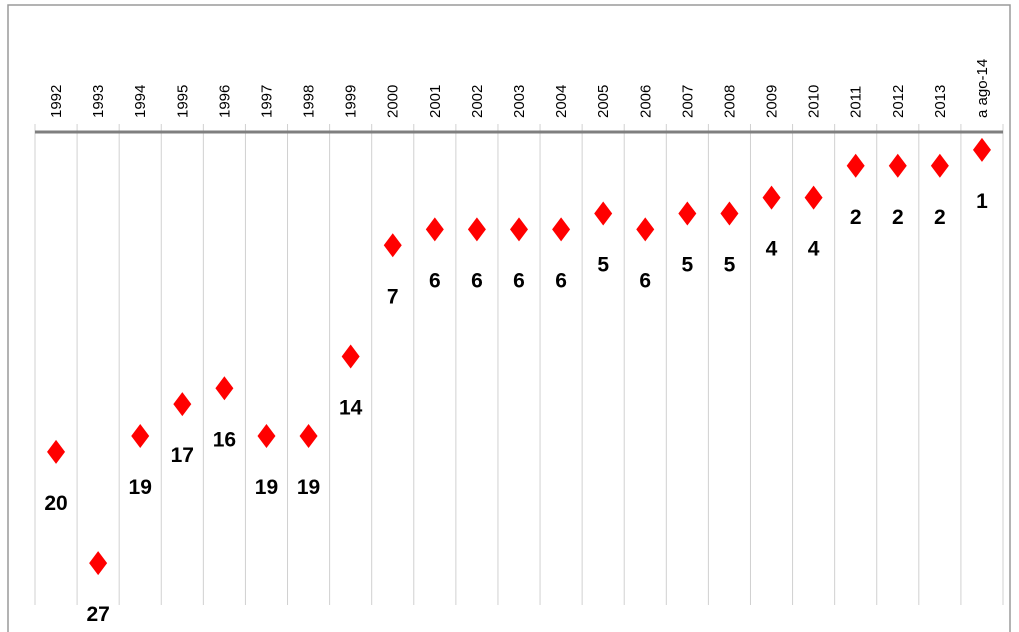 This screenshot has width=1019, height=632. I want to click on x-tick-label: 1998, so click(309, 101).